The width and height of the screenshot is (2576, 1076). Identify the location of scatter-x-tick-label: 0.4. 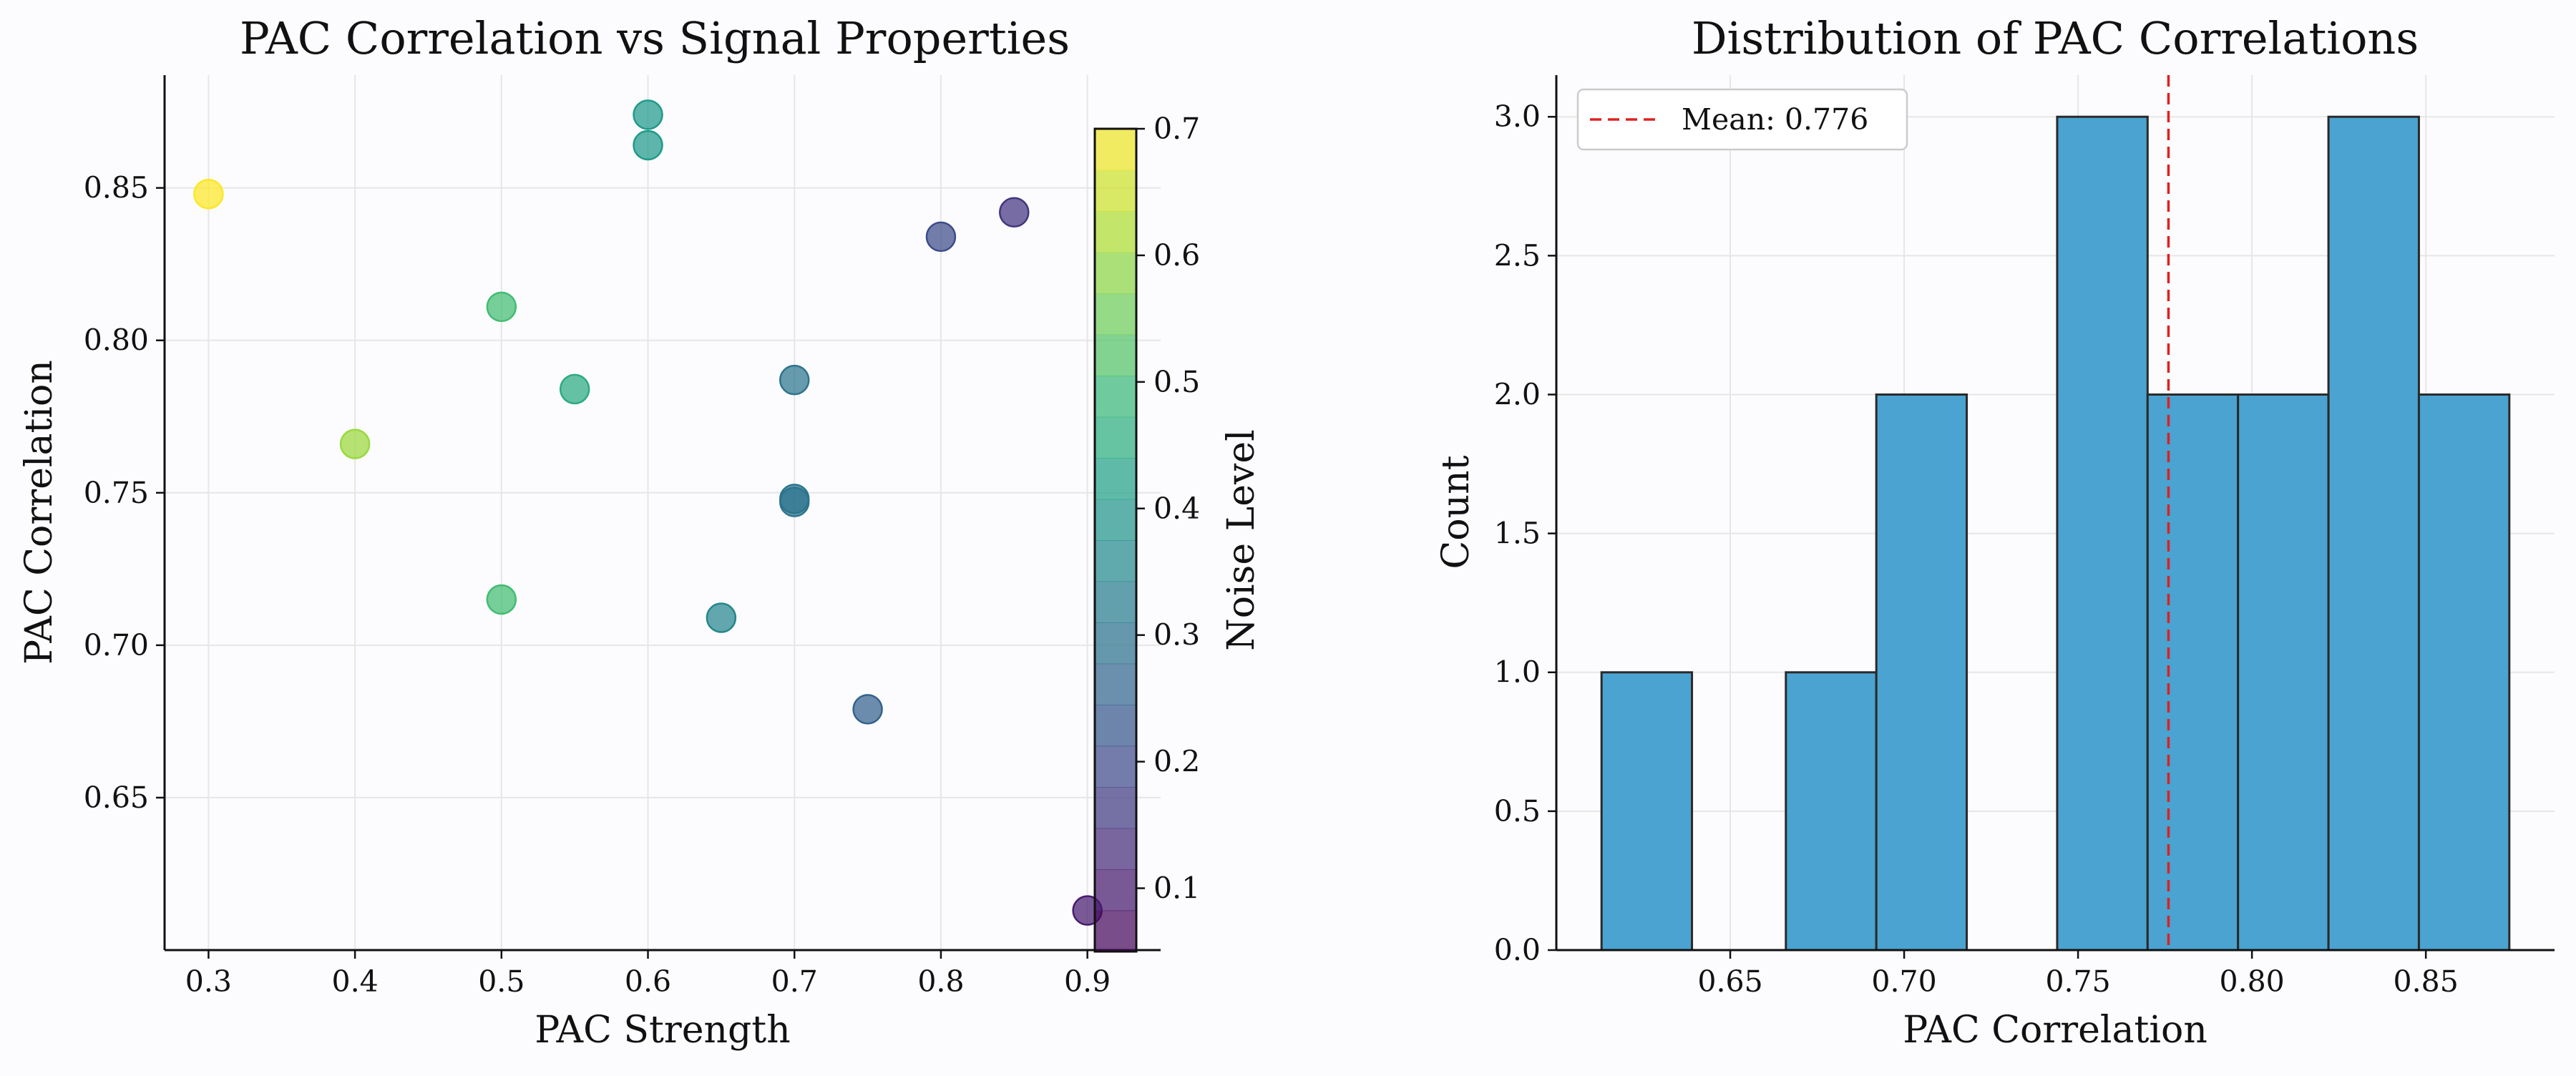
(355, 981).